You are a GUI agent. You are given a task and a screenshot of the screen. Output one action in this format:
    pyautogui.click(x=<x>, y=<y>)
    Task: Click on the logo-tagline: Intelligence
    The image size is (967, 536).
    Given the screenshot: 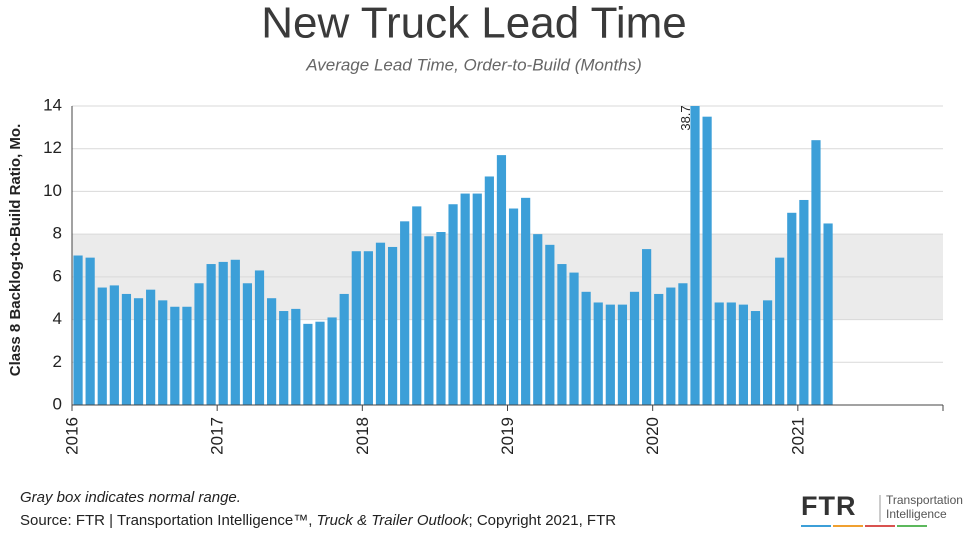 What is the action you would take?
    pyautogui.click(x=916, y=514)
    